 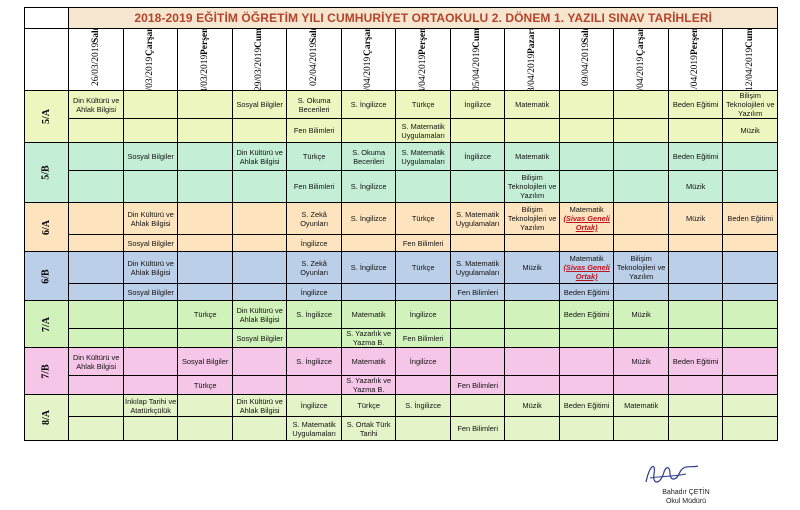 I want to click on day-header-date: 10/04/2019, so click(x=640, y=73).